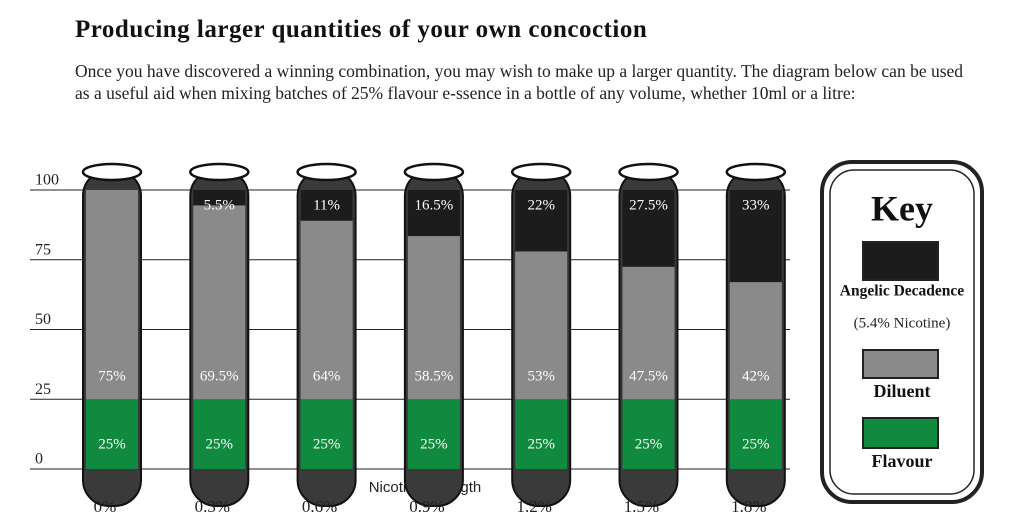  Describe the element at coordinates (43, 319) in the screenshot. I see `y-tick-label: 50` at that location.